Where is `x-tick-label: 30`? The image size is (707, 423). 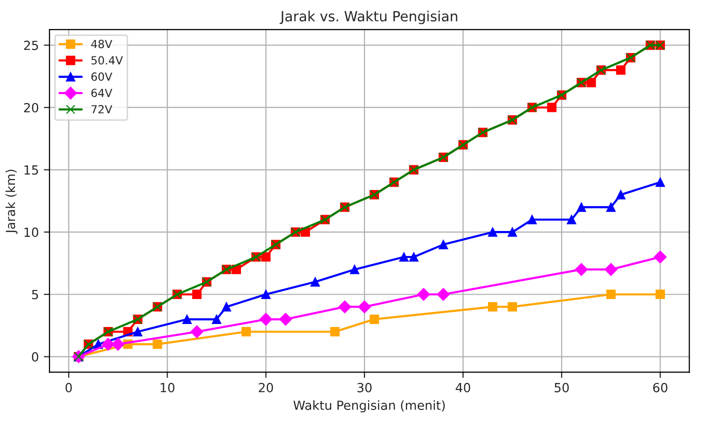
x-tick-label: 30 is located at coordinates (364, 387).